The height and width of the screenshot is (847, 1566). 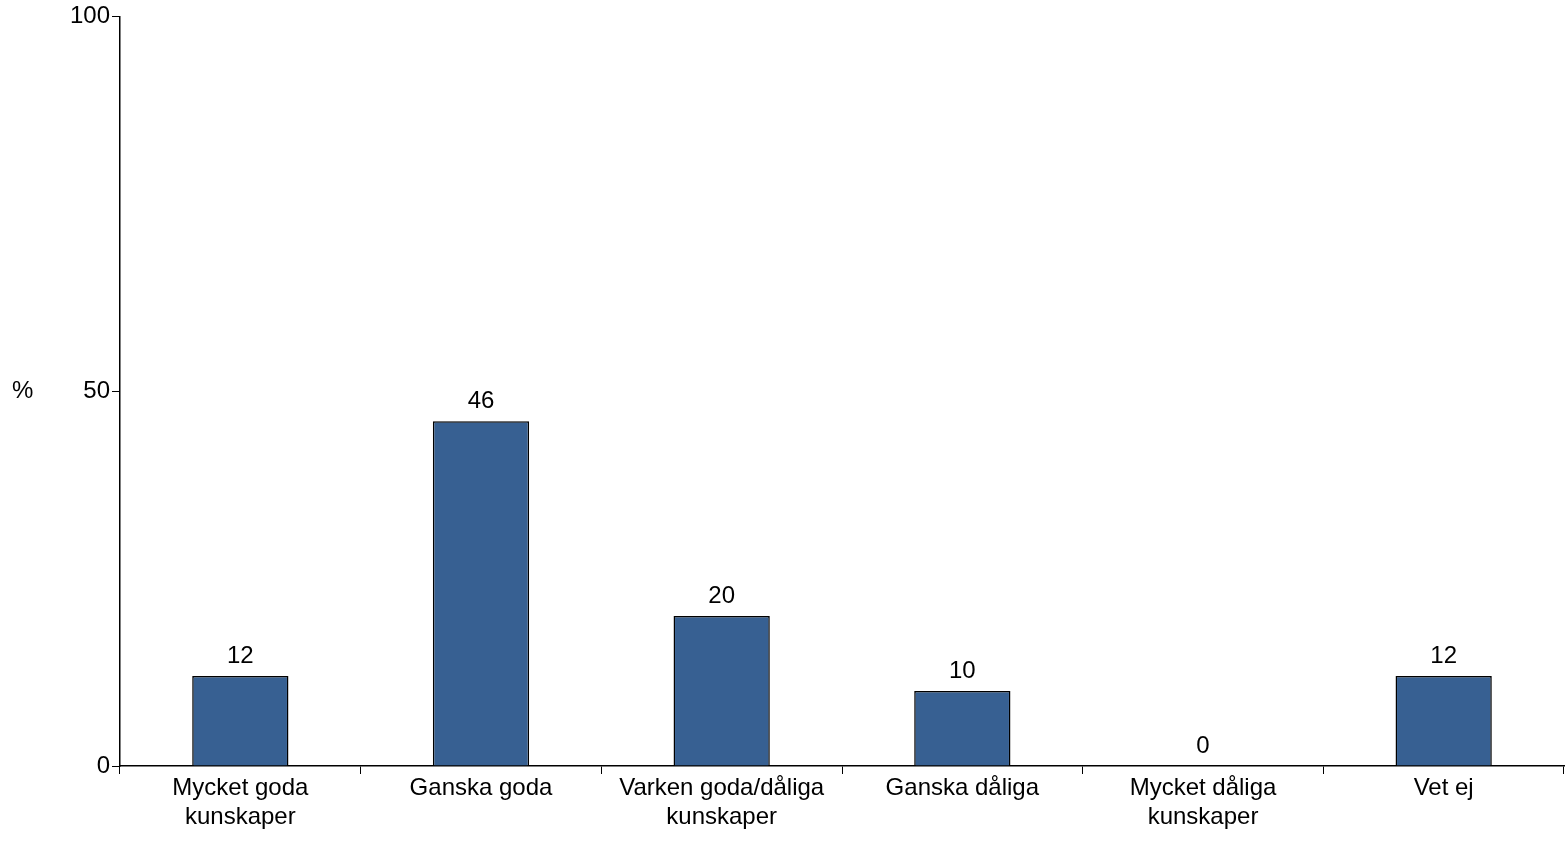 I want to click on data-label: 46, so click(x=481, y=399).